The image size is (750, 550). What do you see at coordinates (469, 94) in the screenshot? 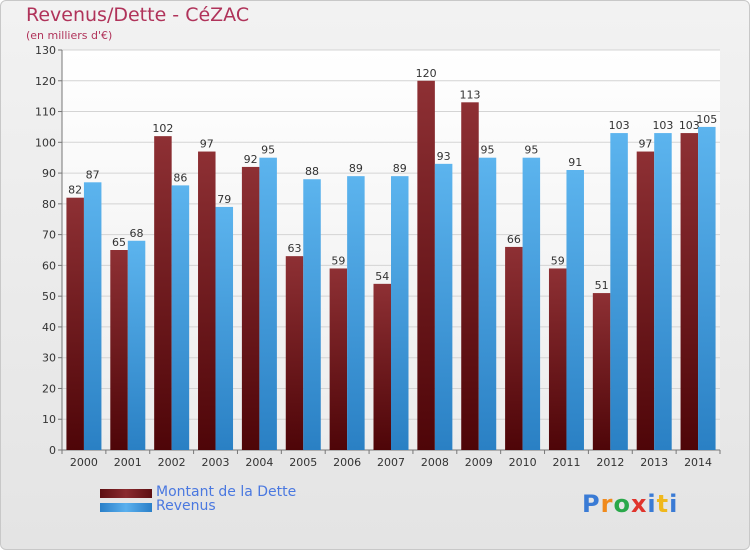
I see `data-label: 113` at bounding box center [469, 94].